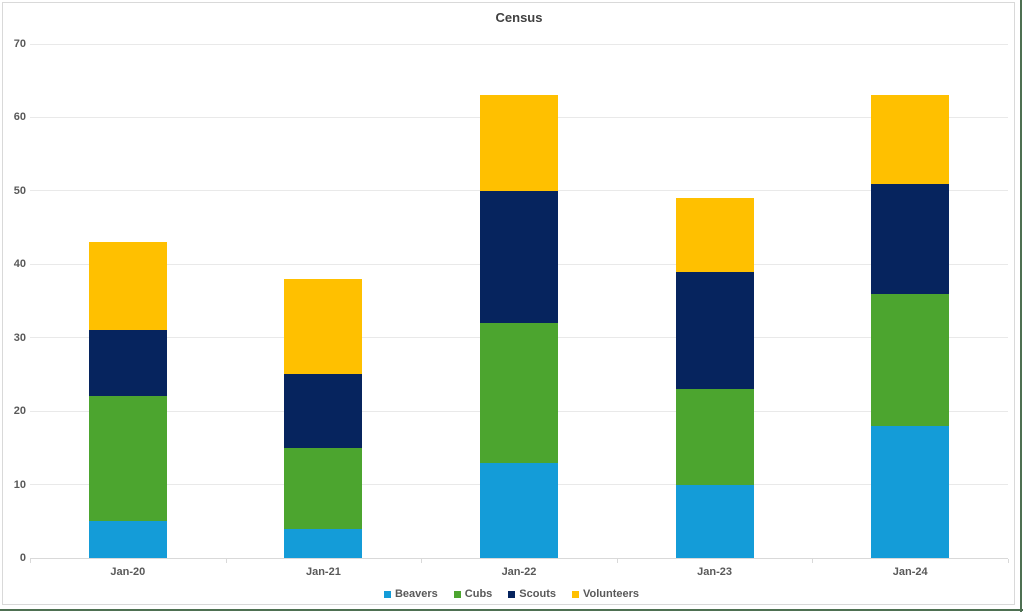 This screenshot has height=615, width=1023. What do you see at coordinates (128, 572) in the screenshot?
I see `x-axis-label: Jan-20` at bounding box center [128, 572].